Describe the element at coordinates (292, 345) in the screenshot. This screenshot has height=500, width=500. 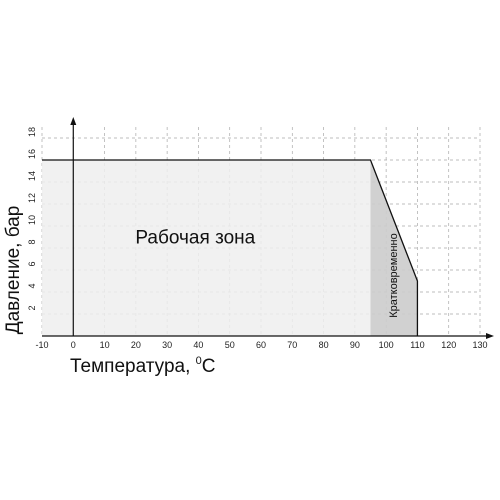
I see `x-tick-label: 70` at that location.